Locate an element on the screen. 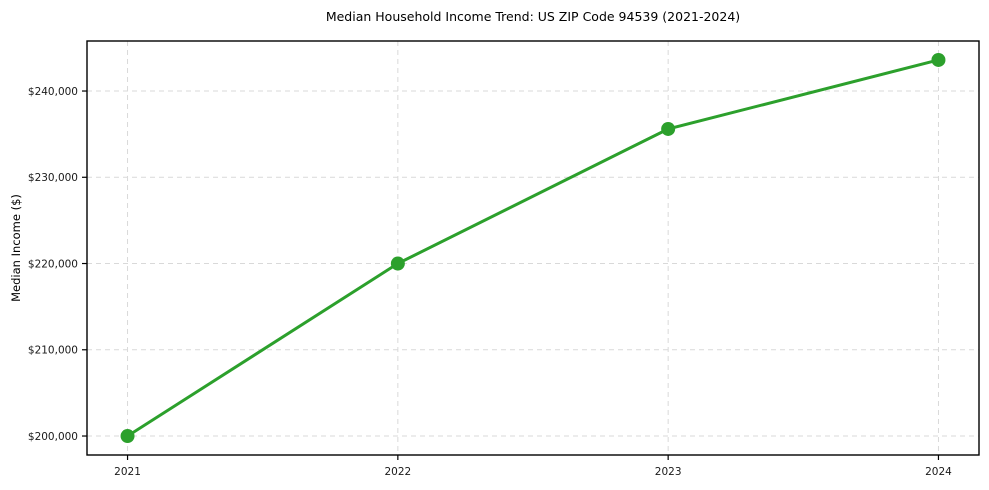 This screenshot has height=490, width=989. y-tick-label: $220,000 is located at coordinates (53, 264).